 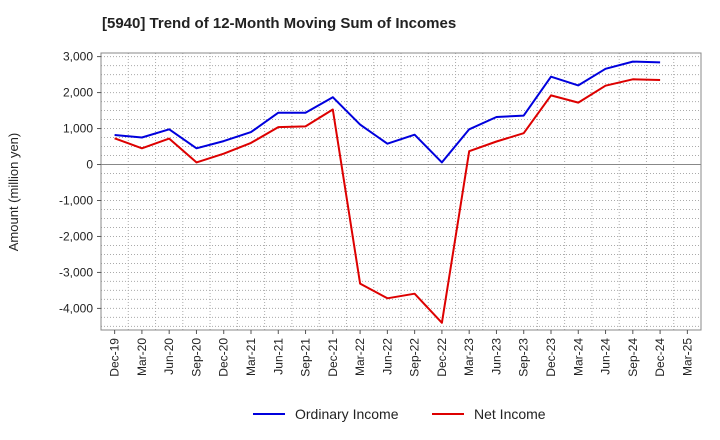 What do you see at coordinates (224, 357) in the screenshot?
I see `x-tick-label: Dec-20` at bounding box center [224, 357].